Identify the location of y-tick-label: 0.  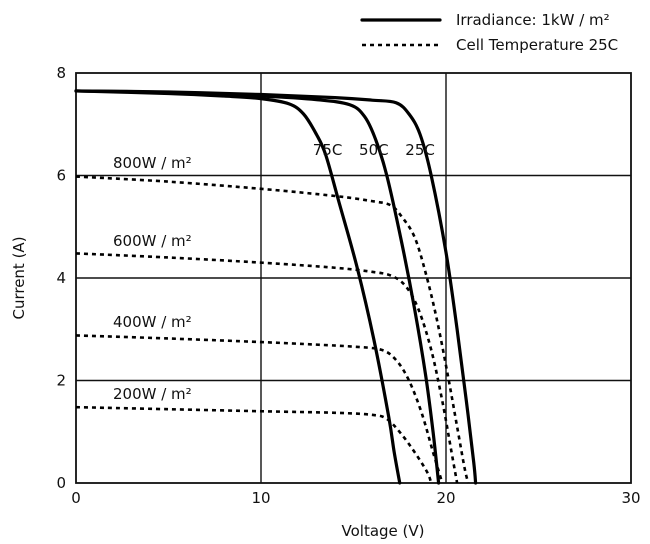
(61, 483).